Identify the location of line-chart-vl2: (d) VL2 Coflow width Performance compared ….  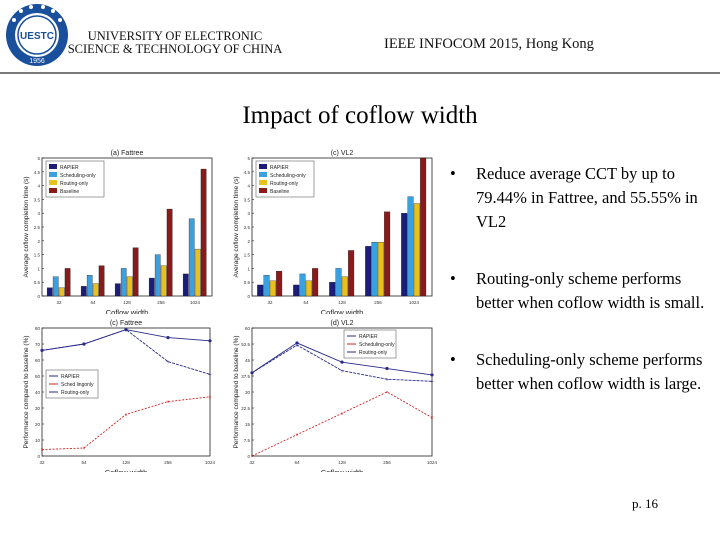
(335, 396).